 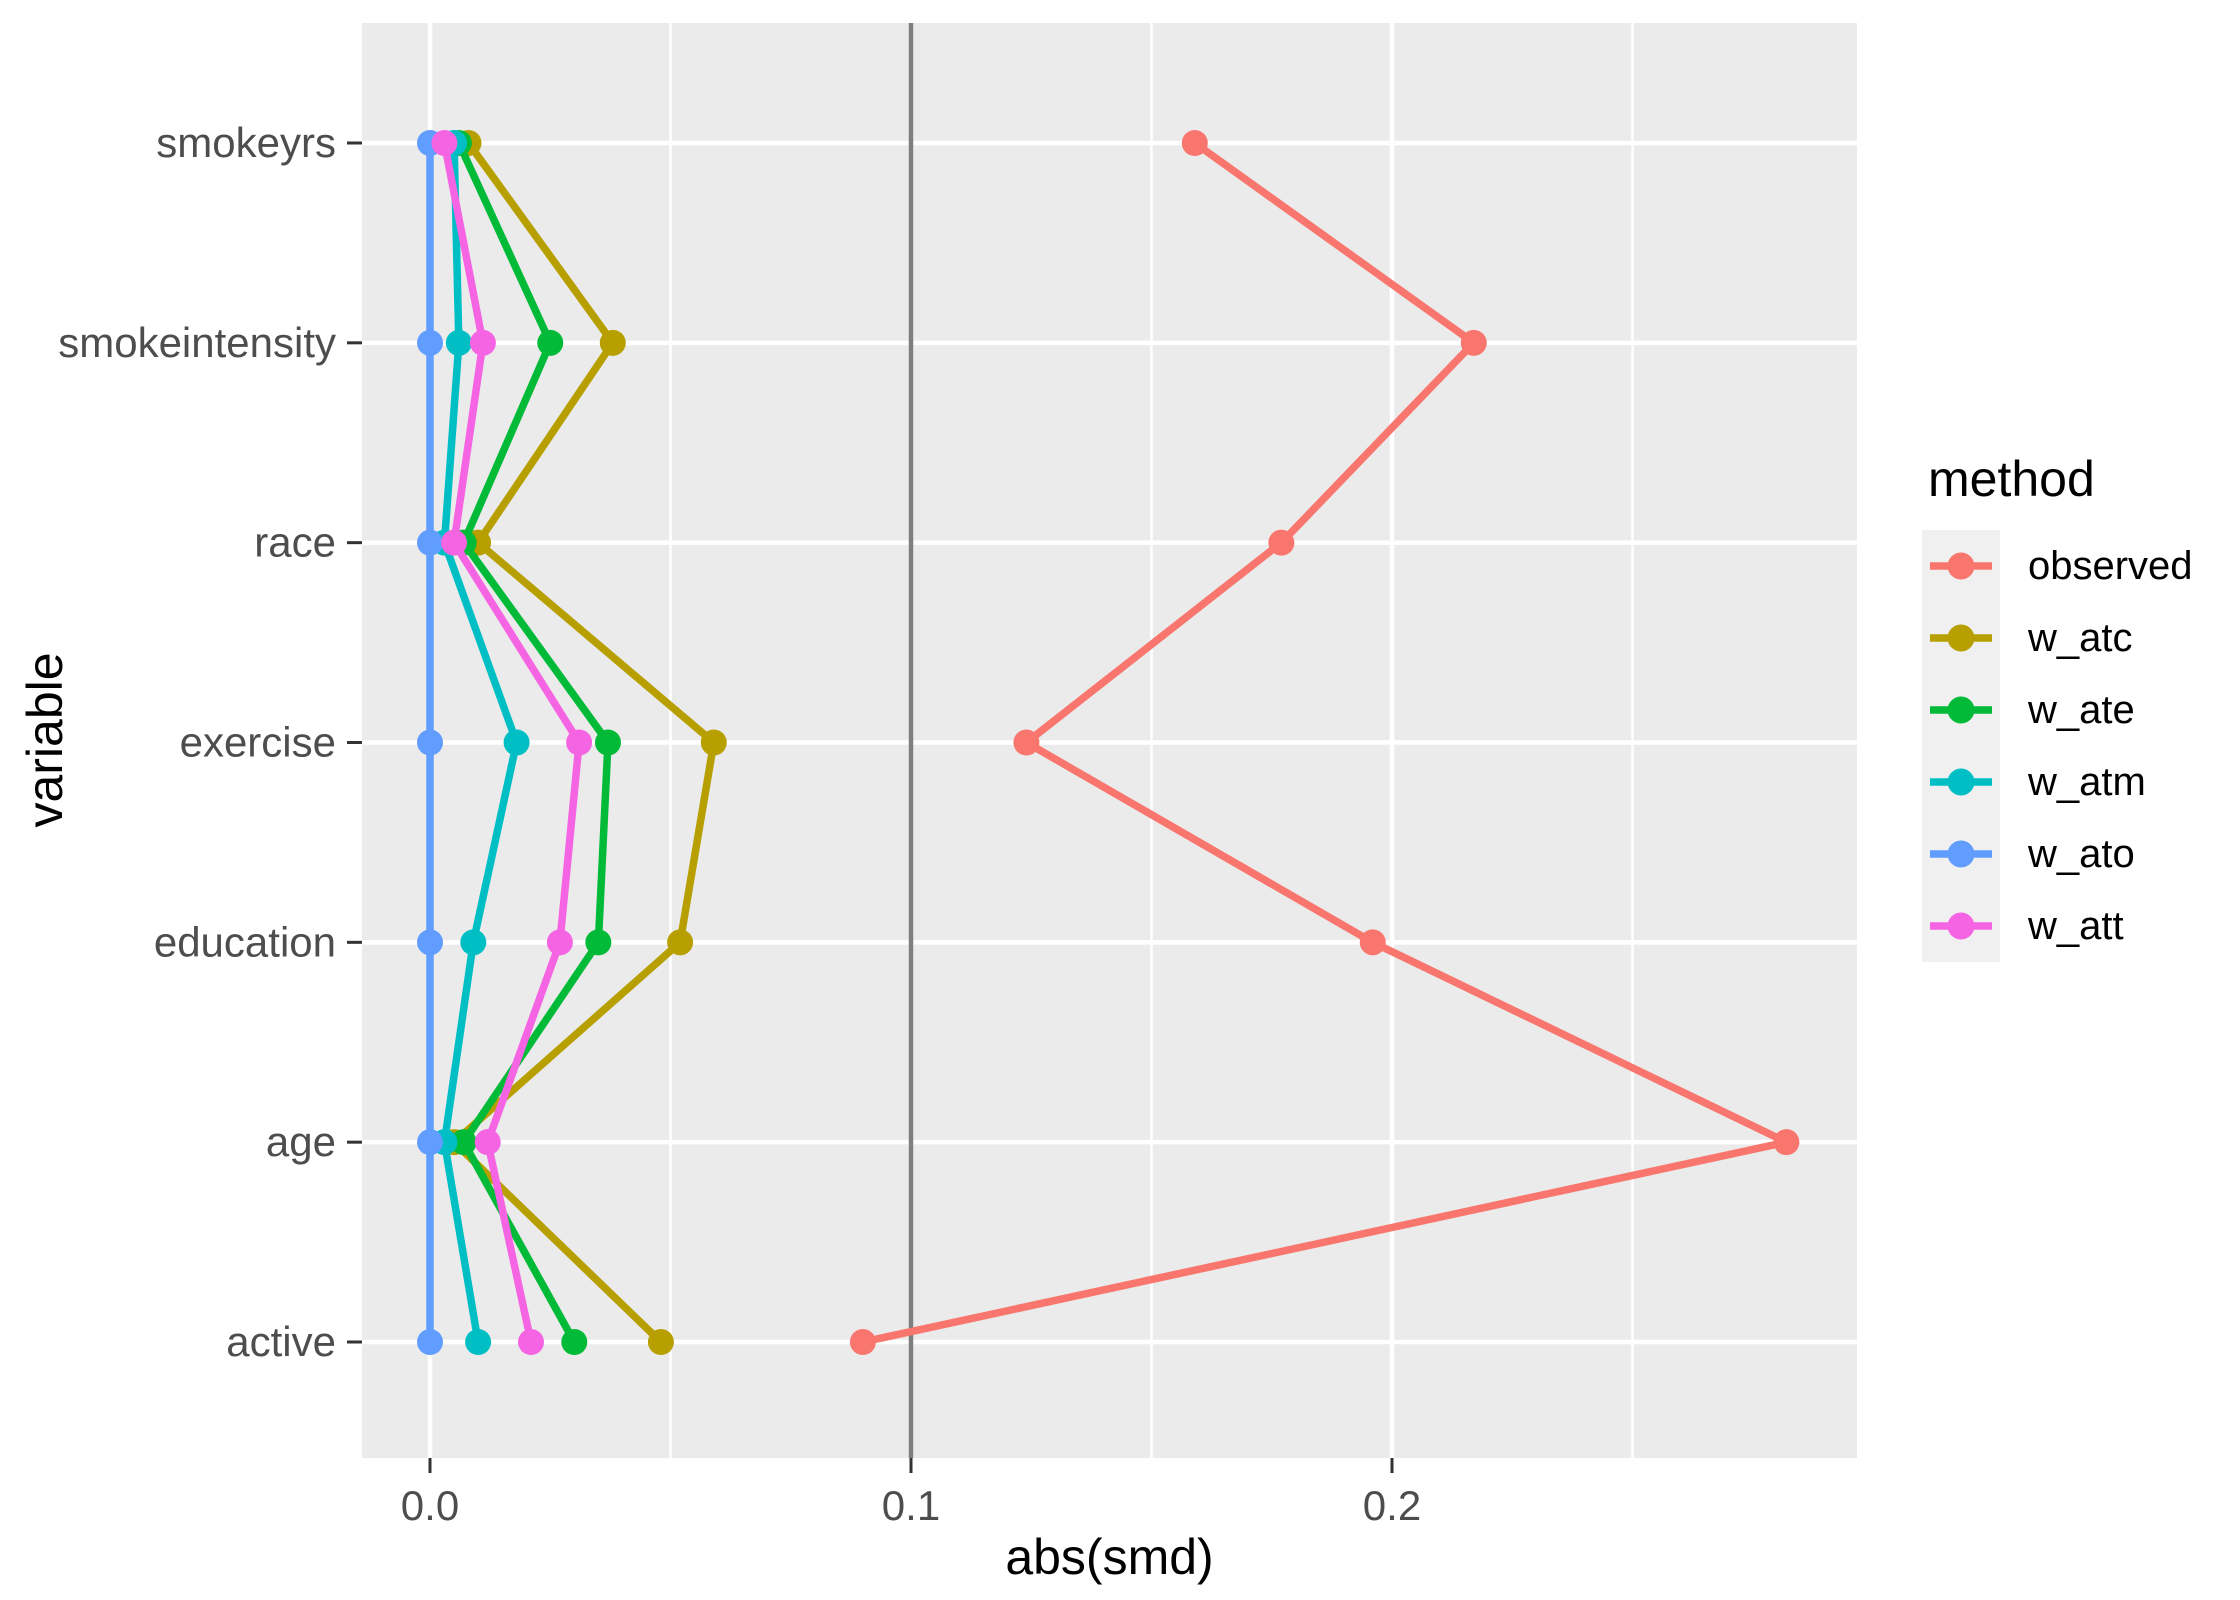 I want to click on point-w_att-education, so click(x=559, y=942).